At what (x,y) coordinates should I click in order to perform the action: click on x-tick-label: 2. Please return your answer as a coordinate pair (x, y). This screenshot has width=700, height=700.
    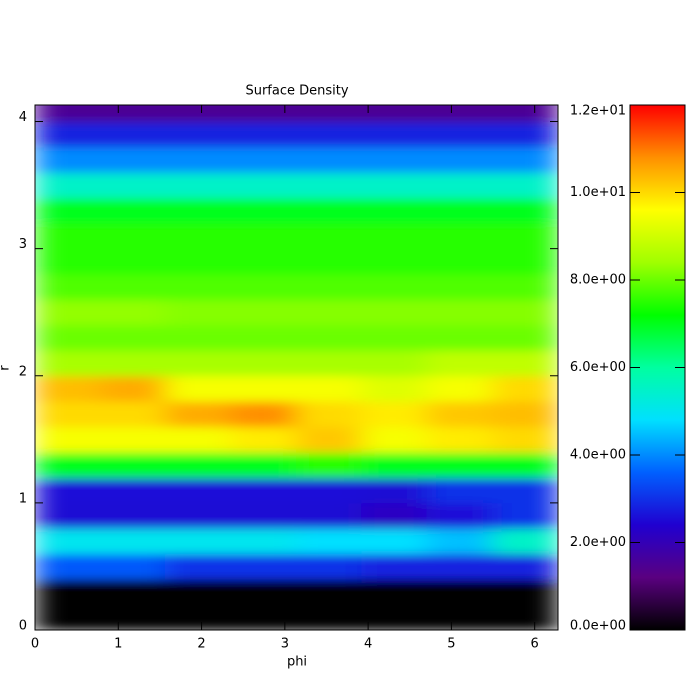
    Looking at the image, I should click on (201, 644).